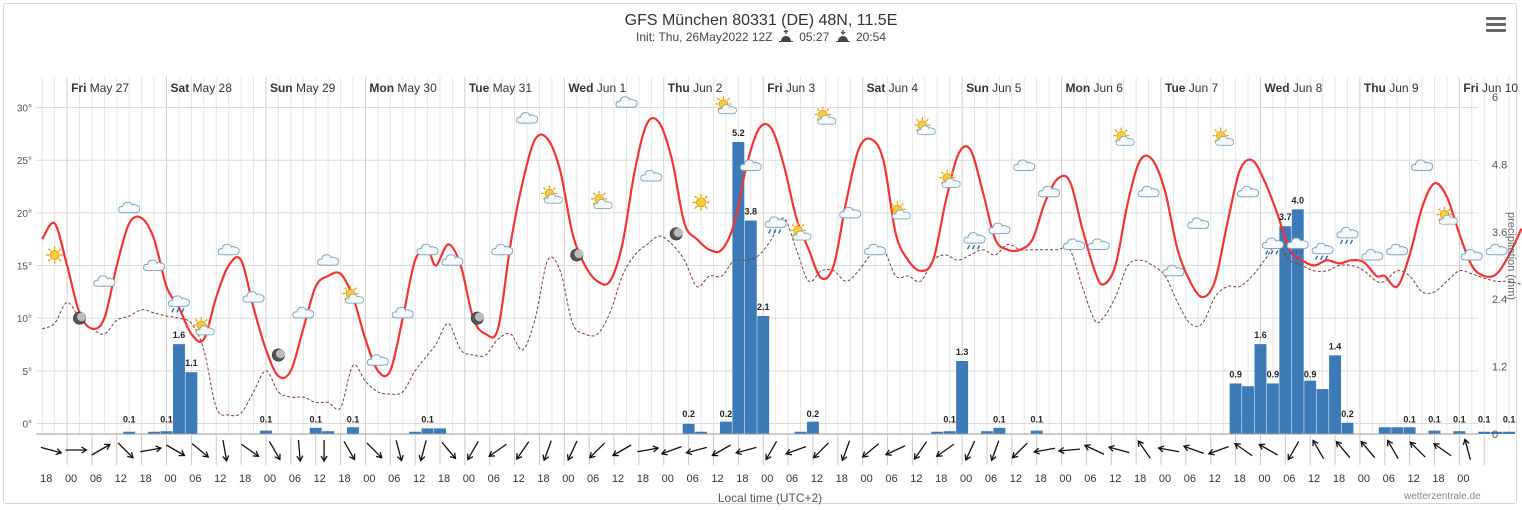  Describe the element at coordinates (1285, 217) in the screenshot. I see `precip-label: 3.7` at that location.